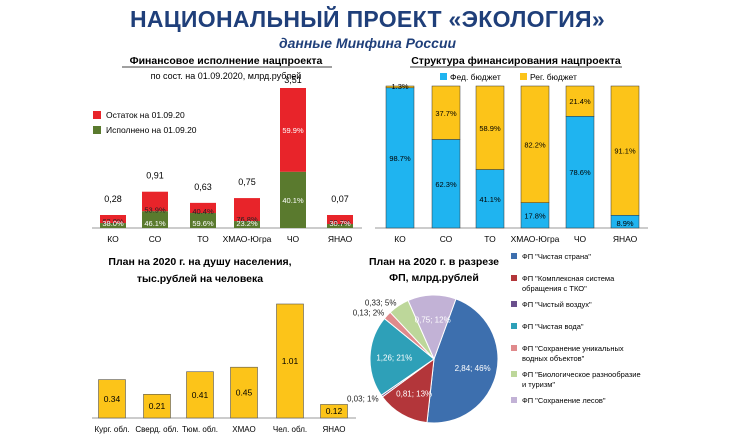 This screenshot has width=735, height=441. I want to click on chart1-title: Финансовое исполнение нацпроекта, so click(226, 61).